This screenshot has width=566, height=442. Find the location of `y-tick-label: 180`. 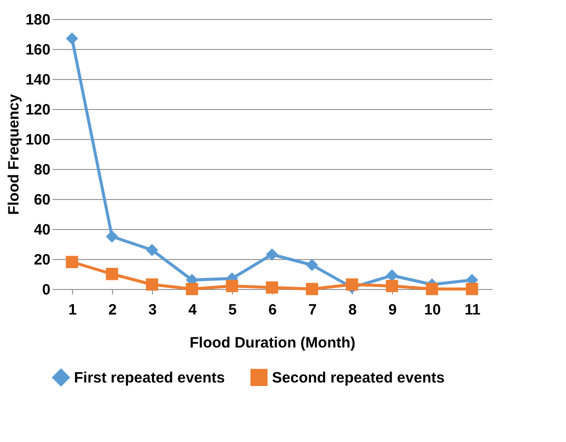

y-tick-label: 180 is located at coordinates (37, 20).